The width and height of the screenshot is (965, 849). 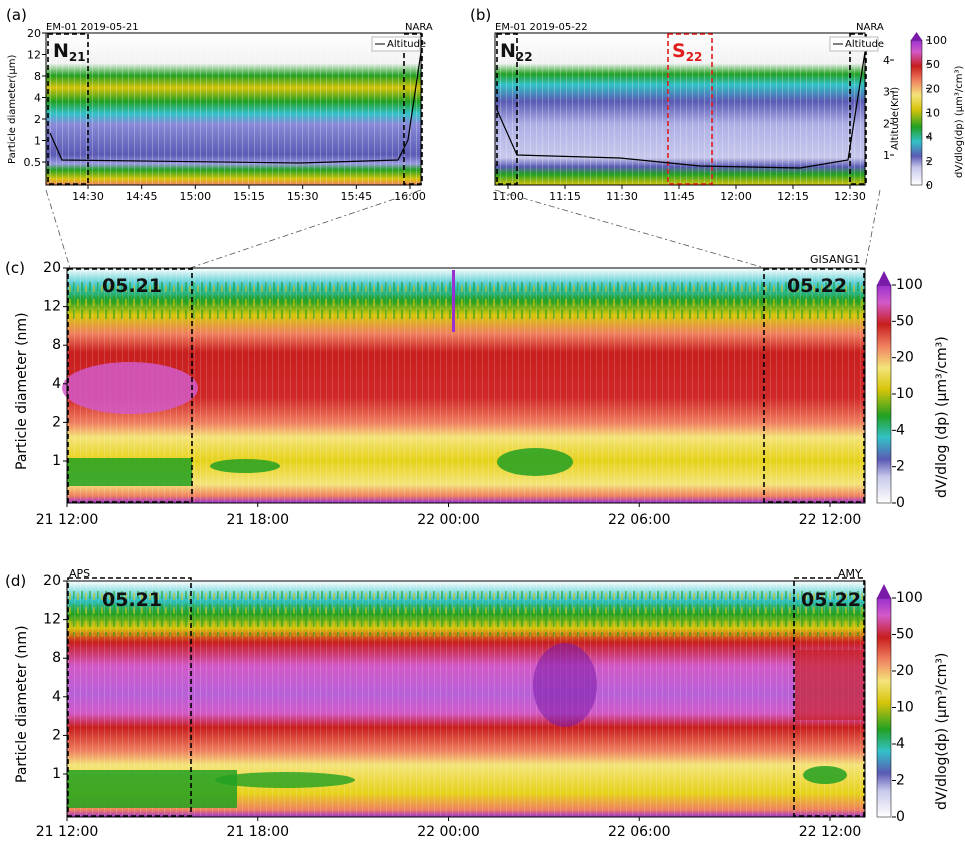 I want to click on panel-b-heatmap-streaks, so click(x=680, y=109).